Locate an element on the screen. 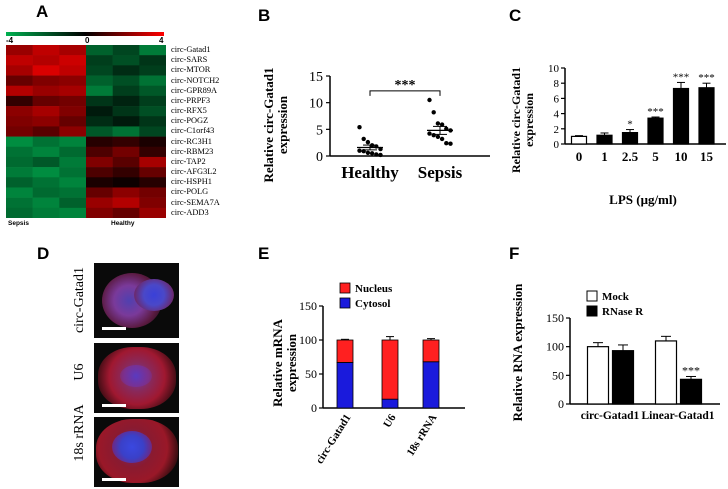 This screenshot has width=728, height=489. heatmap-row-label: circ-POLG is located at coordinates (190, 192).